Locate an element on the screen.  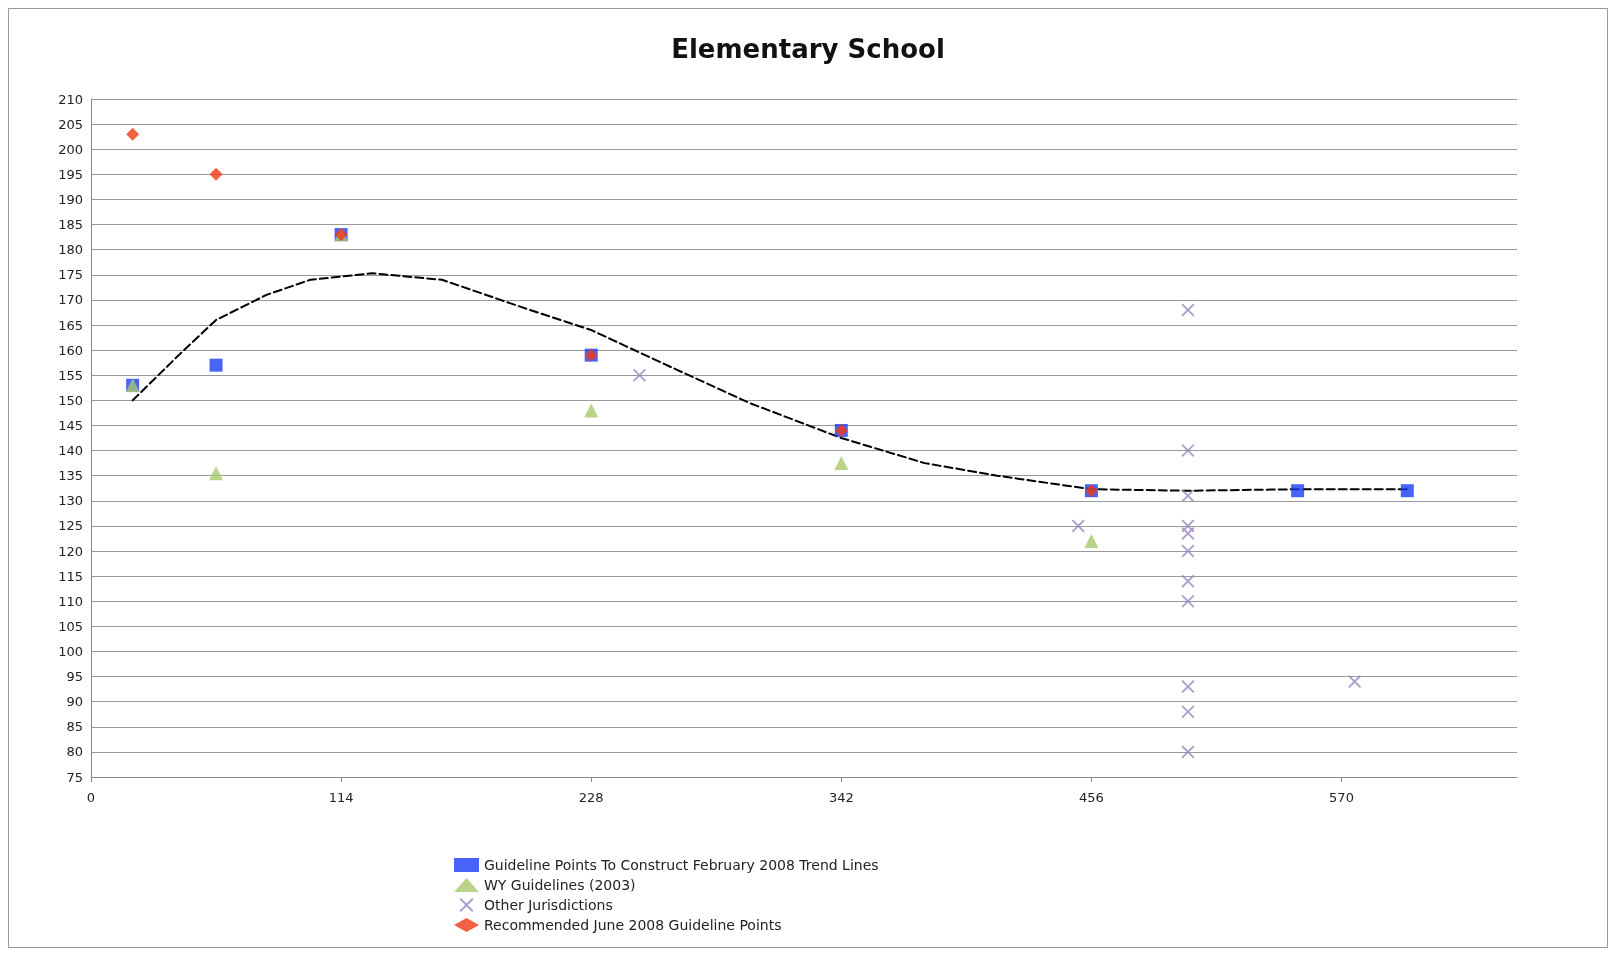
y-tick-label: 85 is located at coordinates (74, 727).